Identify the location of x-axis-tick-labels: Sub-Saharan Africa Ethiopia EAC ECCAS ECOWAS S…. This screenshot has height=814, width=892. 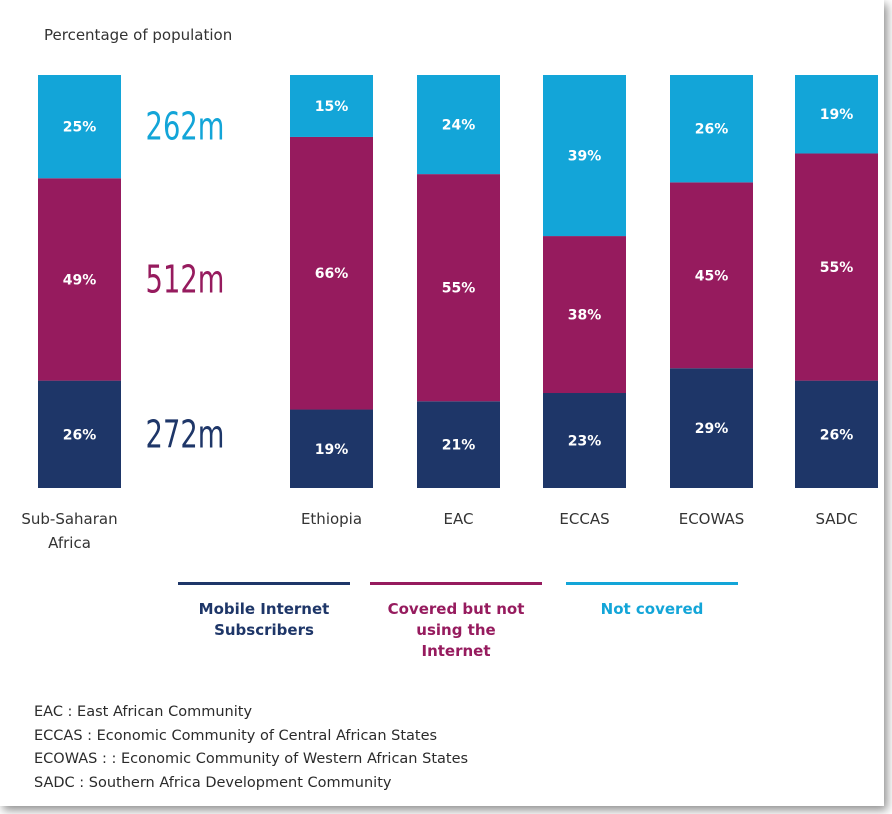
(439, 531).